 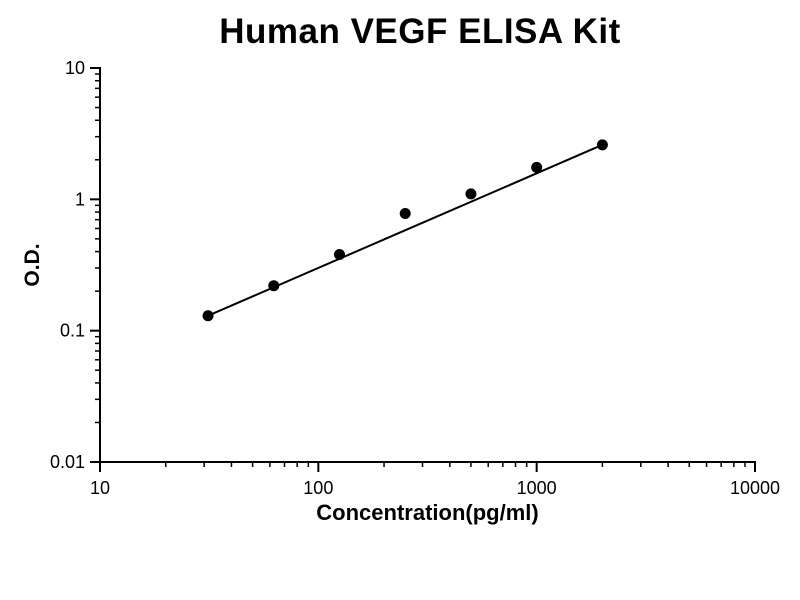 I want to click on y-tick-label: 10, so click(x=75, y=68).